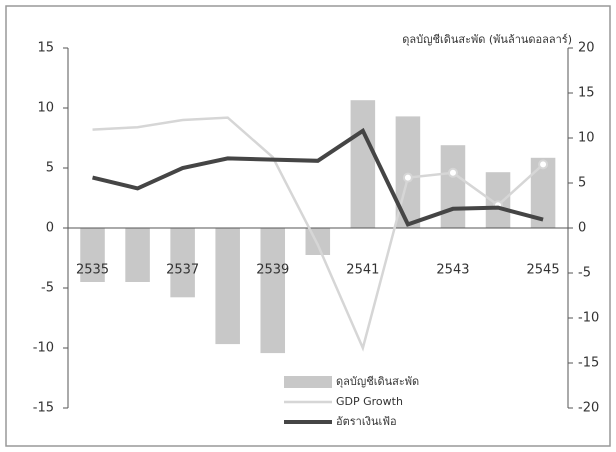 This screenshot has width=616, height=452. What do you see at coordinates (366, 421) in the screenshot?
I see `legend-label: อัตราเงินเฟ้อ` at bounding box center [366, 421].